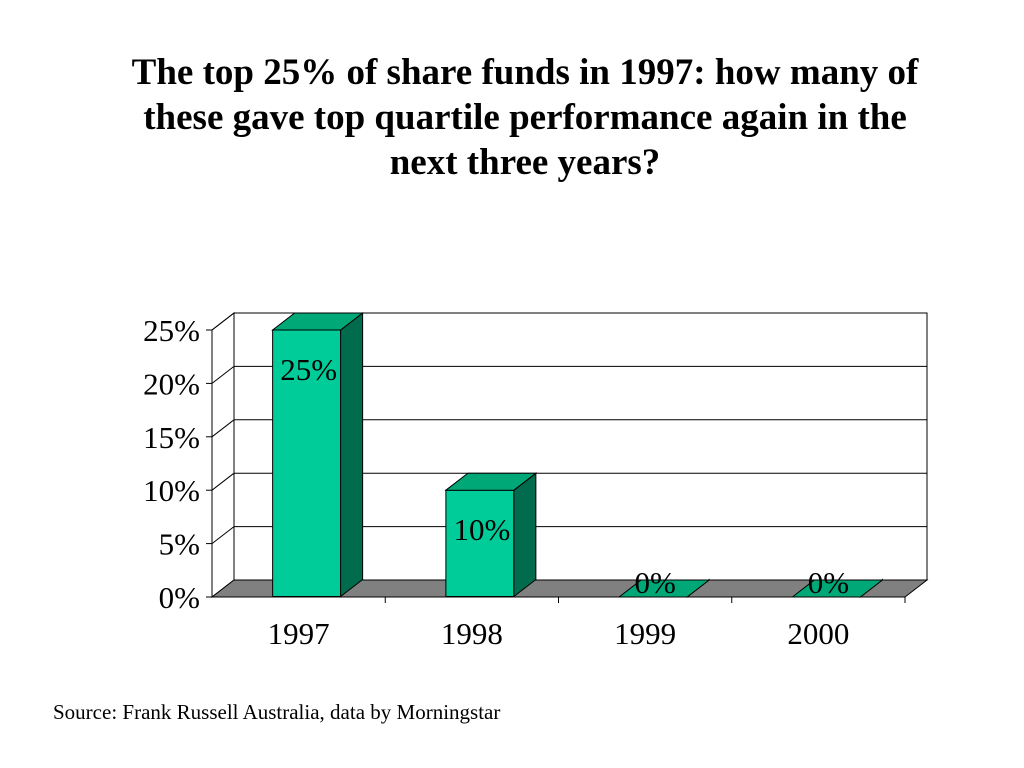  Describe the element at coordinates (171, 490) in the screenshot. I see `y-tick-label: 10%` at that location.